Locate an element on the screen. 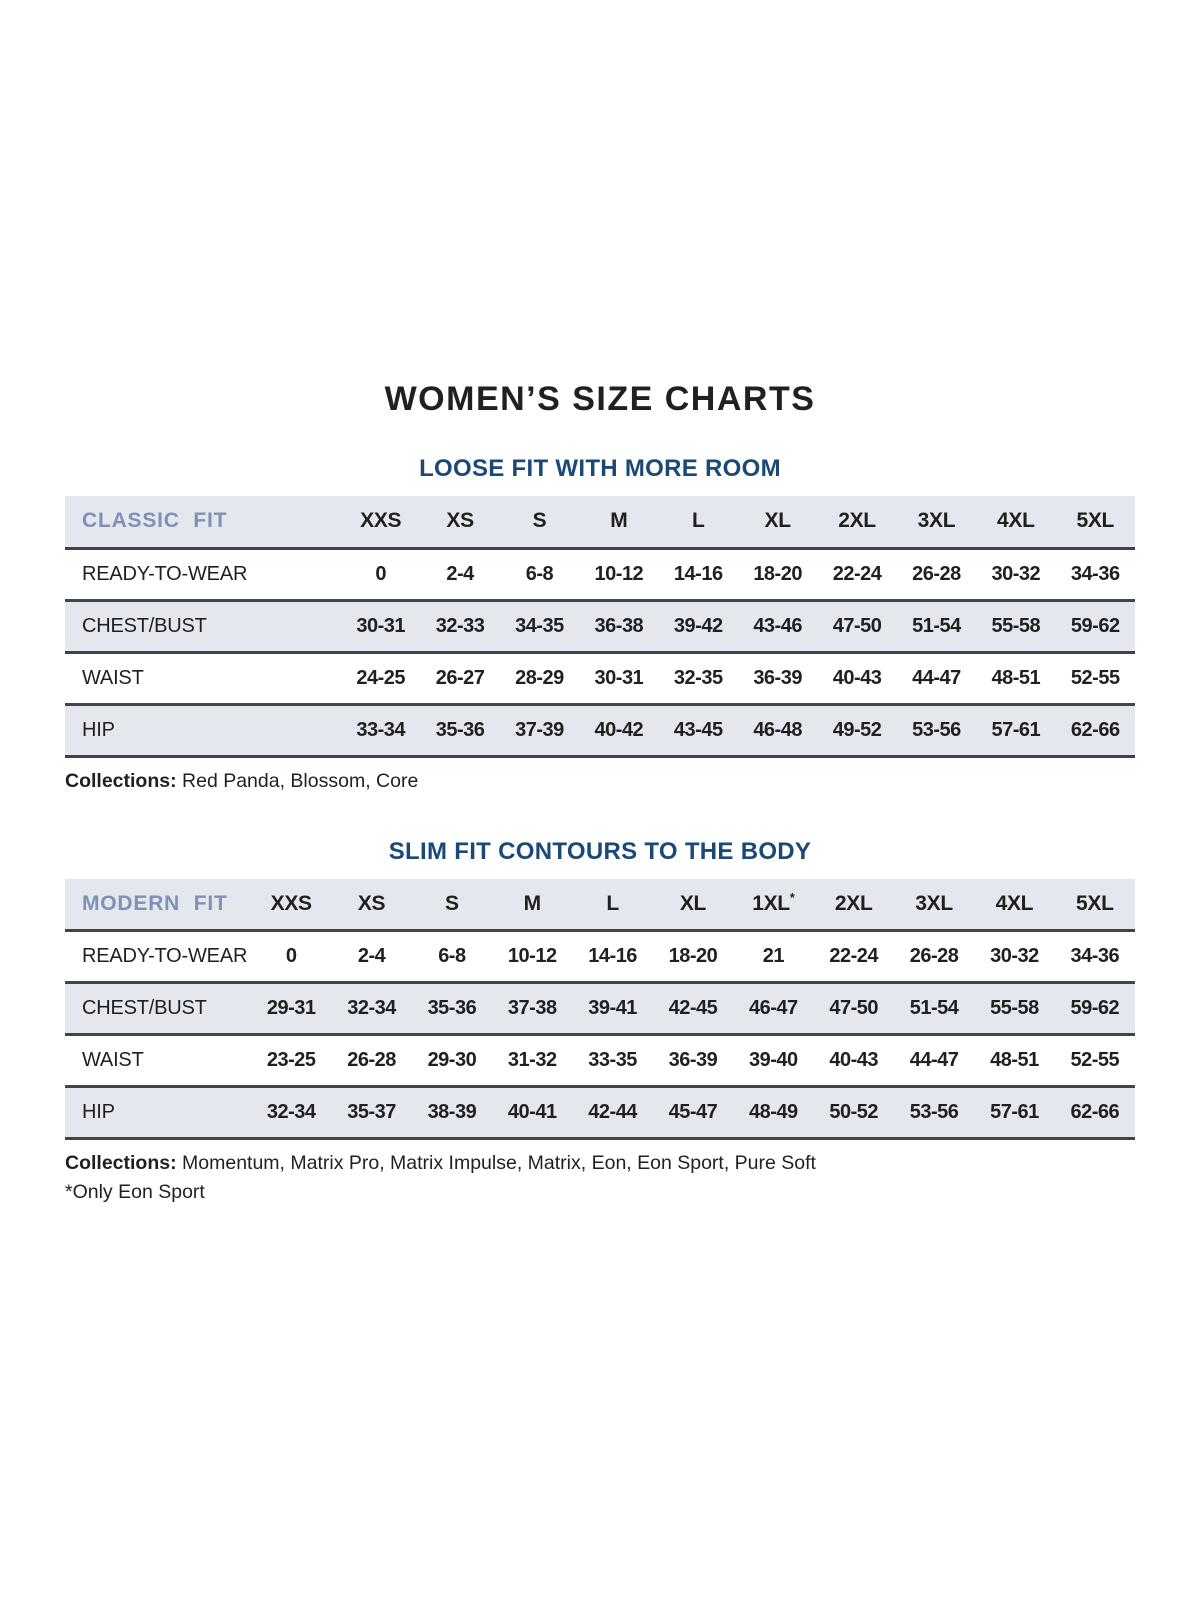 The image size is (1200, 1600). table-header-row: MODERN FIT XXS XS S M L XL 1XL* 2XL 3XL 4XL 5XL is located at coordinates (600, 905).